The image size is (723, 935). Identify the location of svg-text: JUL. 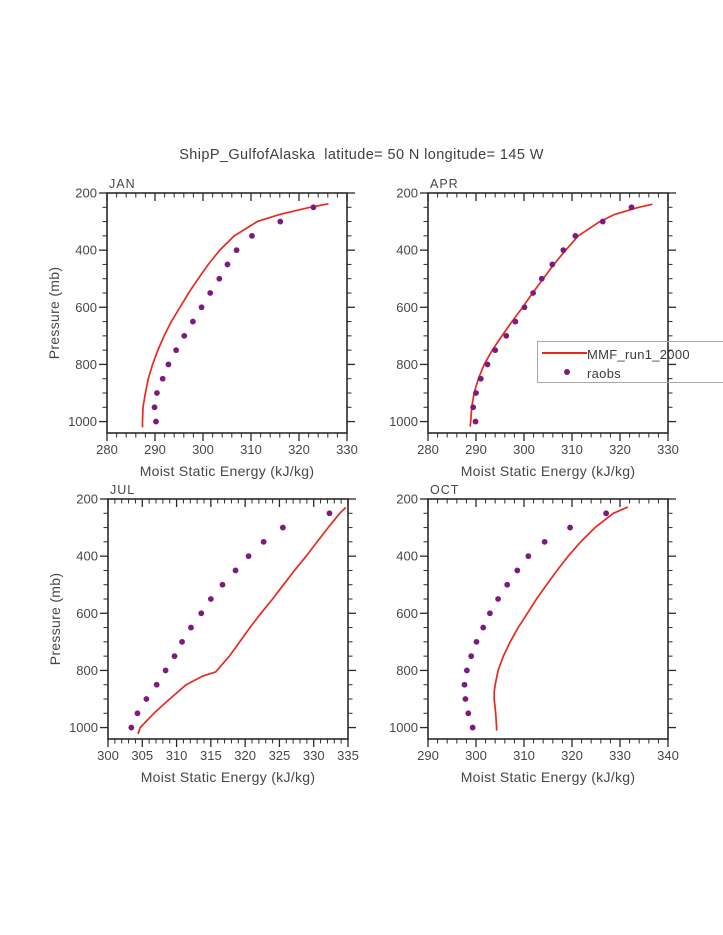
(122, 490).